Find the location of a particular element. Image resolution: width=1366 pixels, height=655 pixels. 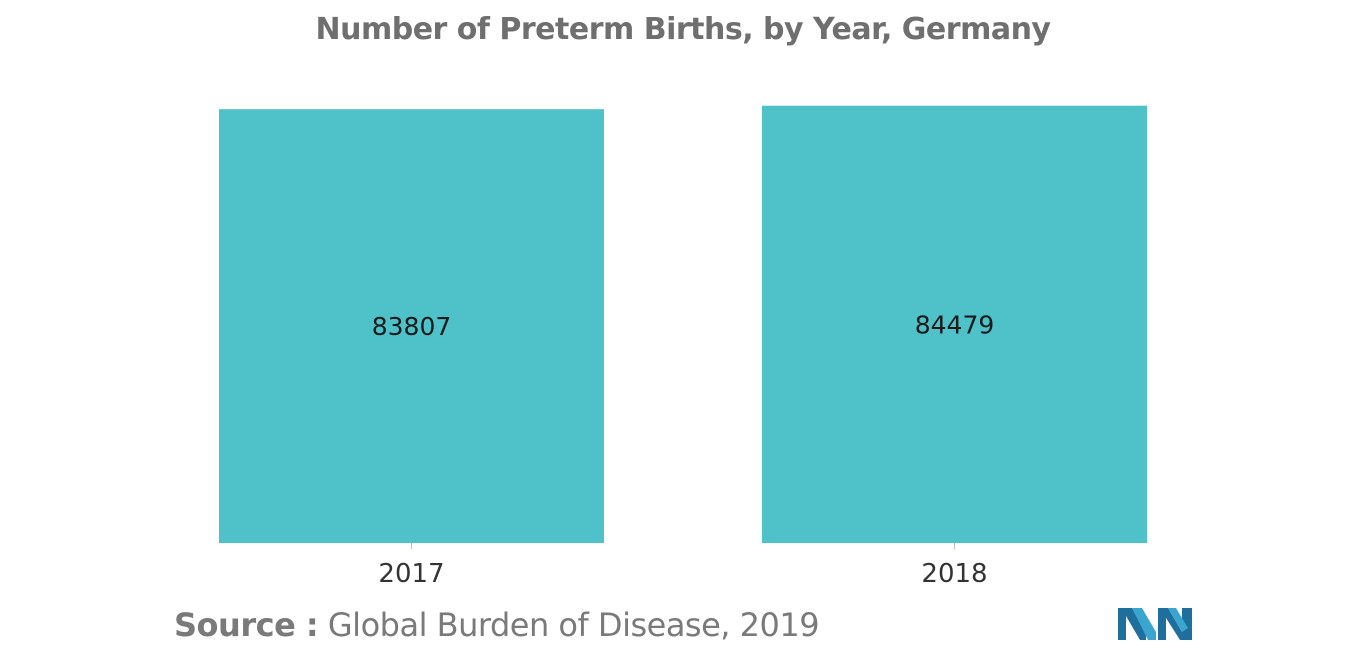

source-label: Source : is located at coordinates (246, 625).